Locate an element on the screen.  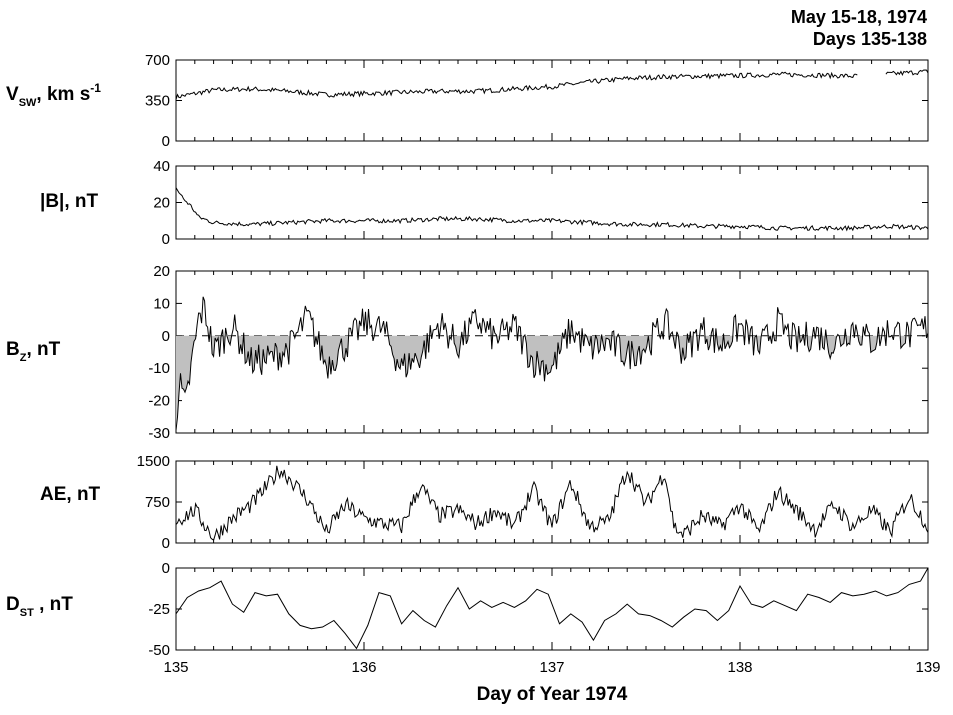
panel-frame-ae is located at coordinates (552, 502).